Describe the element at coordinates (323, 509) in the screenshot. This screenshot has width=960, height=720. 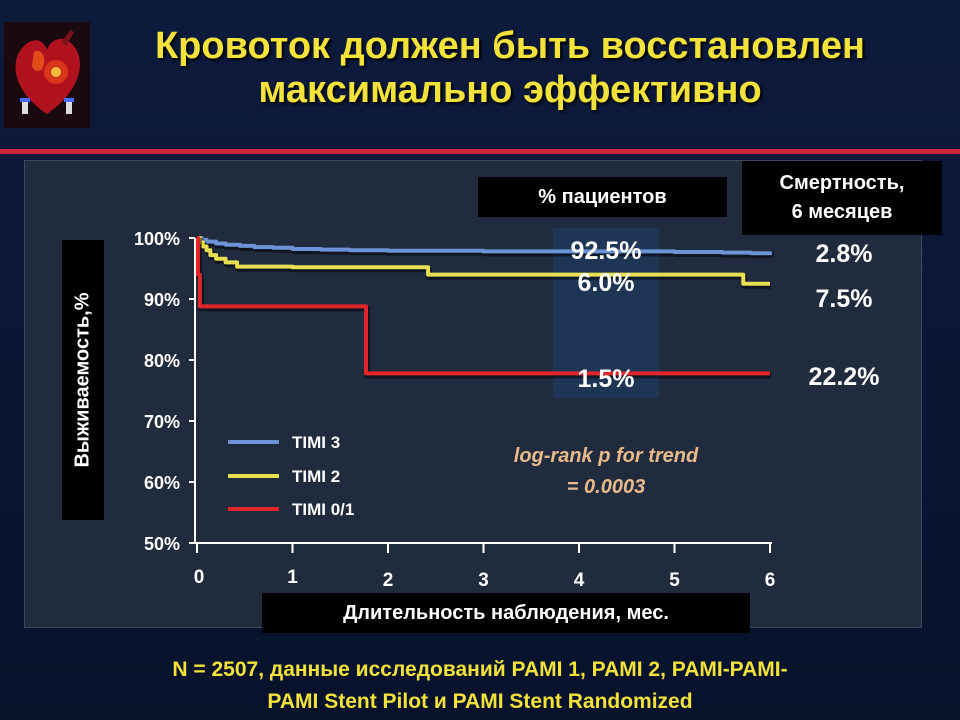
I see `legend-label: TIMI 0/1` at that location.